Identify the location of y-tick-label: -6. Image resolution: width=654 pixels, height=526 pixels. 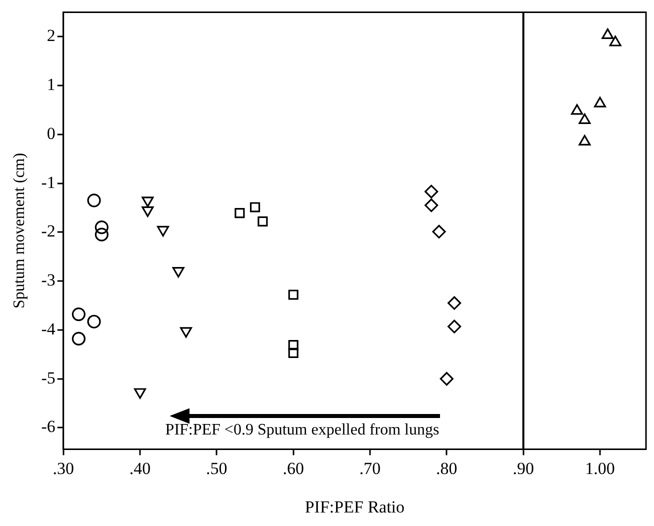
(48, 426).